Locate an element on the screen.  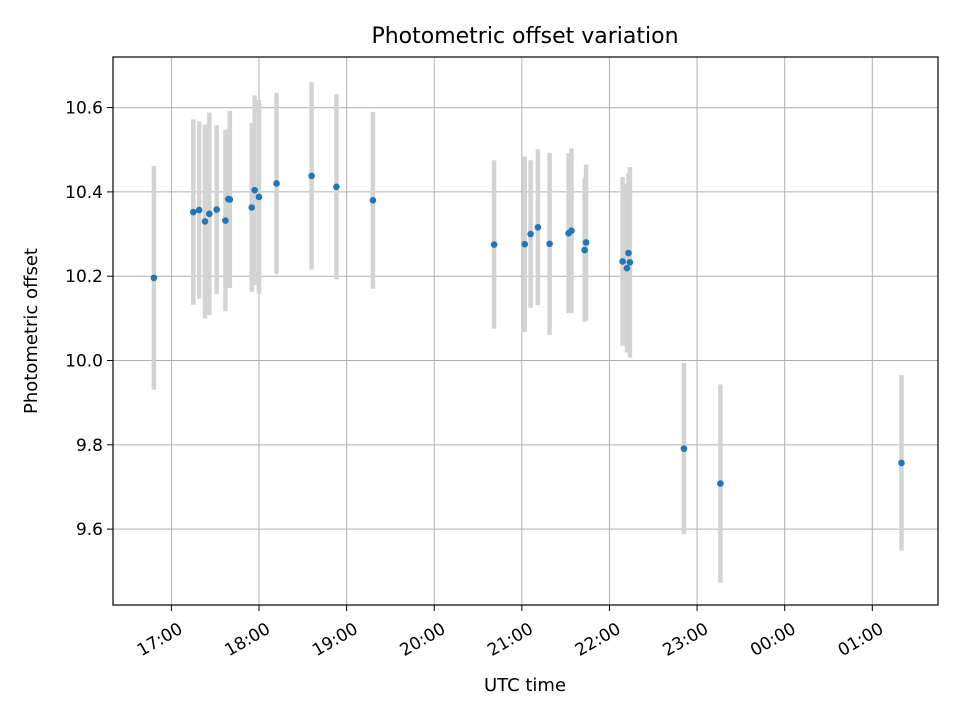
chart-title: Photometric offset variation is located at coordinates (524, 36).